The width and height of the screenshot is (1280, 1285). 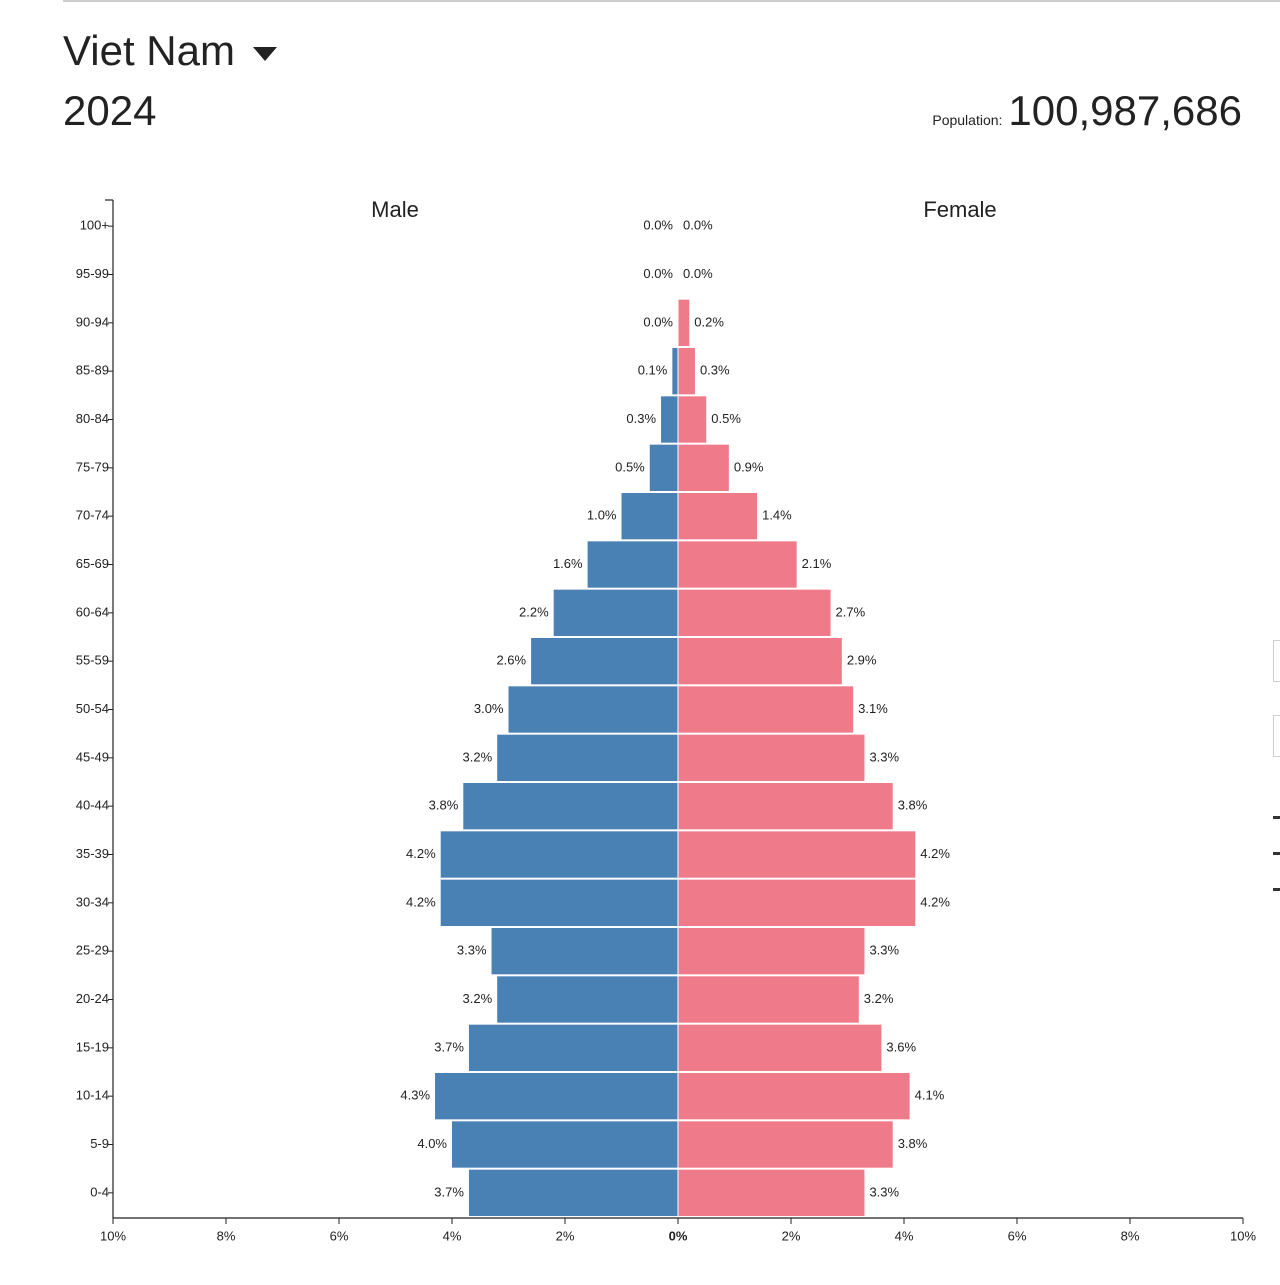 What do you see at coordinates (1125, 110) in the screenshot?
I see `population-value: 100,987,686` at bounding box center [1125, 110].